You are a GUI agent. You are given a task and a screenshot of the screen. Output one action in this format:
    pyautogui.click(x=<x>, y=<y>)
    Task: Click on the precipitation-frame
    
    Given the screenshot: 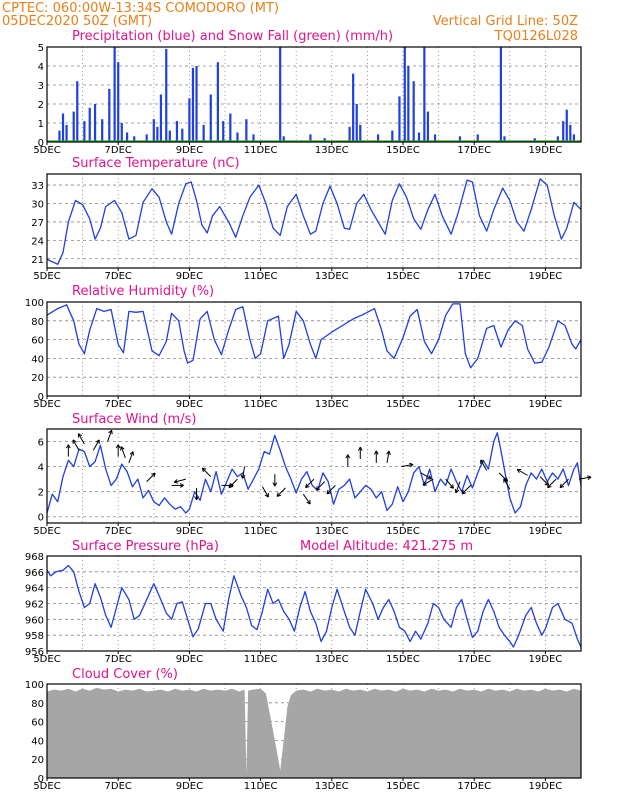 What is the action you would take?
    pyautogui.click(x=314, y=94)
    